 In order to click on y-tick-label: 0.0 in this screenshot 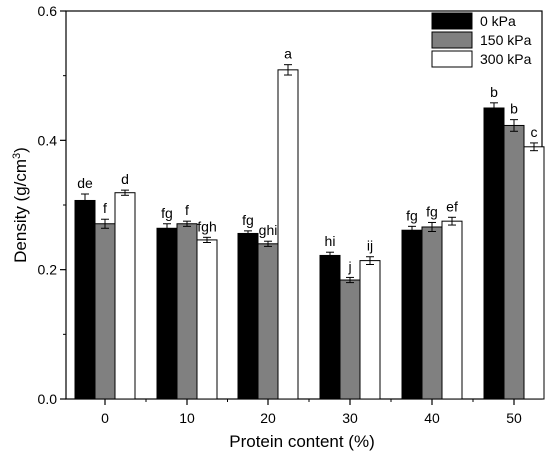, I will do `click(48, 399)`.